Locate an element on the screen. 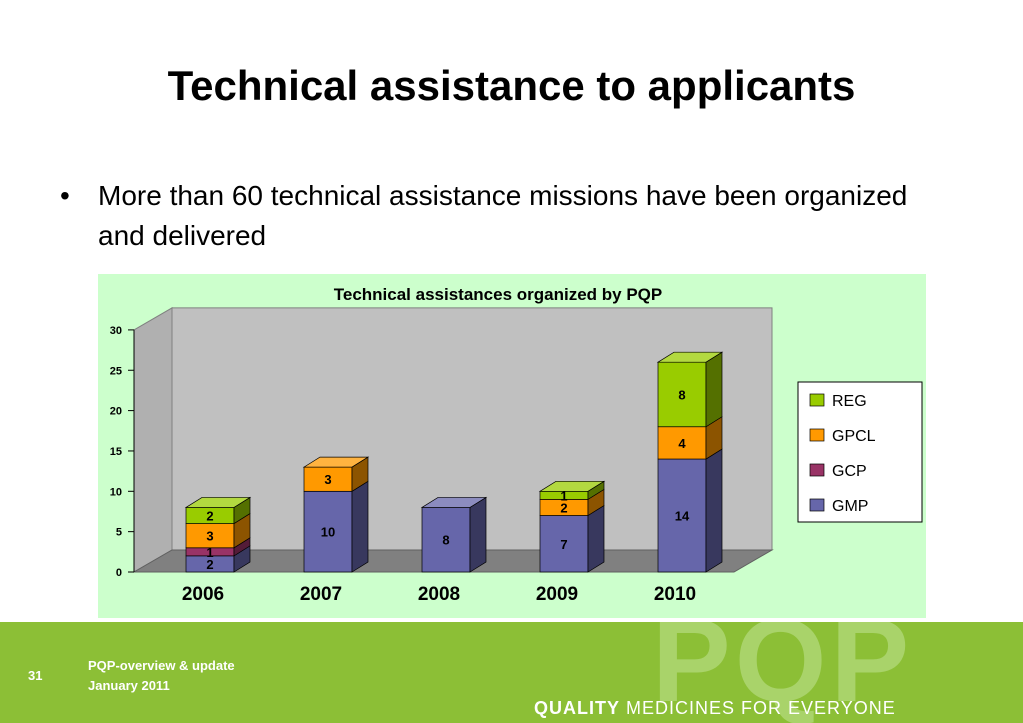  bar-top-gpcl is located at coordinates (336, 462).